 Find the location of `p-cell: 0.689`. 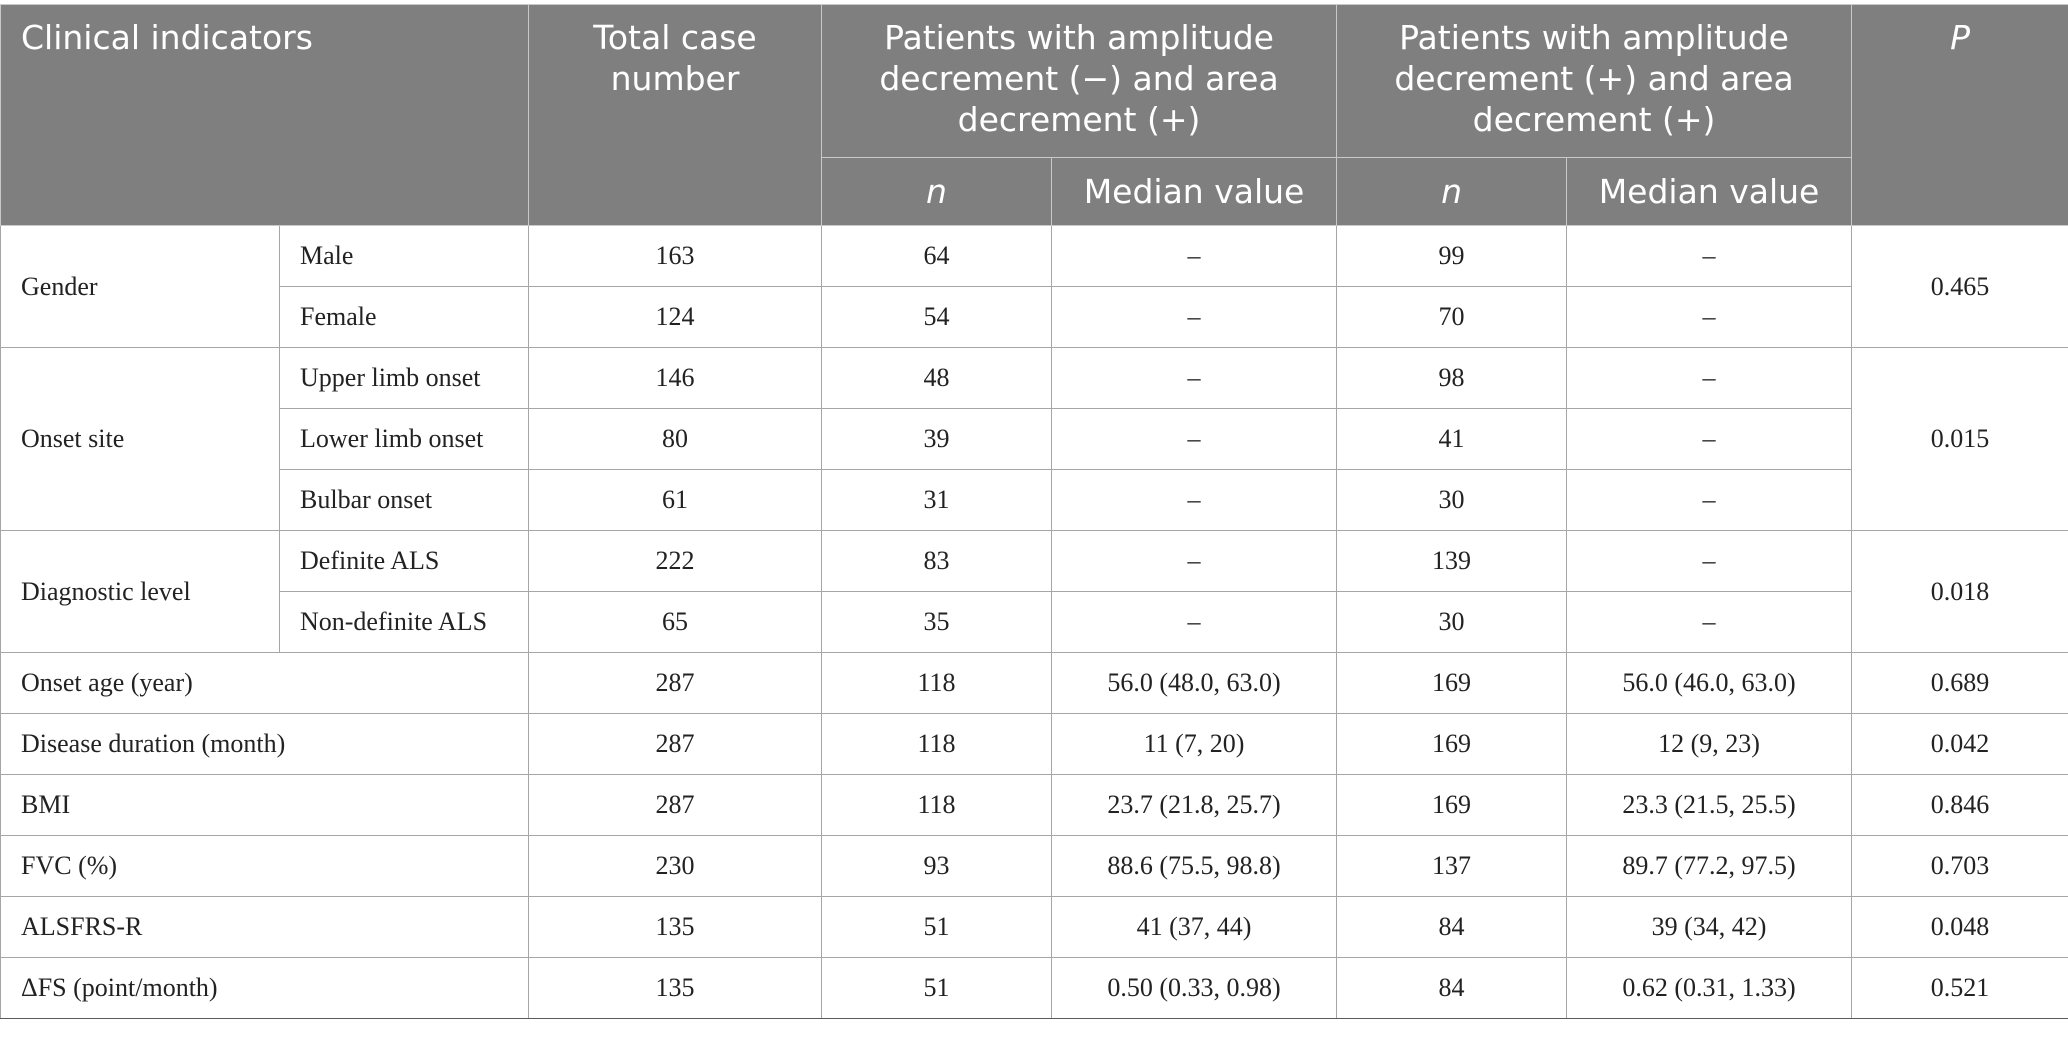

p-cell: 0.689 is located at coordinates (1959, 683).